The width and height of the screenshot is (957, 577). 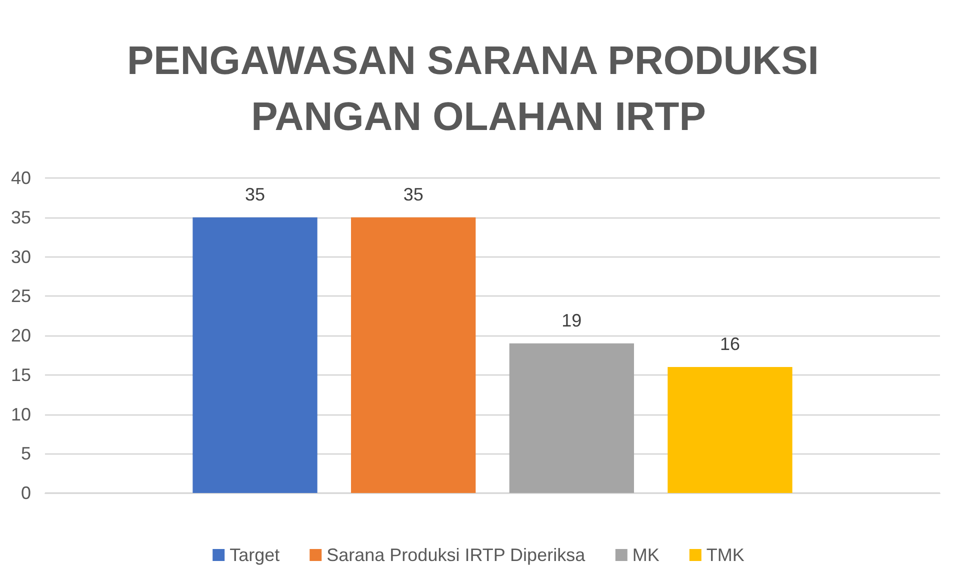 What do you see at coordinates (20, 414) in the screenshot?
I see `y-tick-label: 10` at bounding box center [20, 414].